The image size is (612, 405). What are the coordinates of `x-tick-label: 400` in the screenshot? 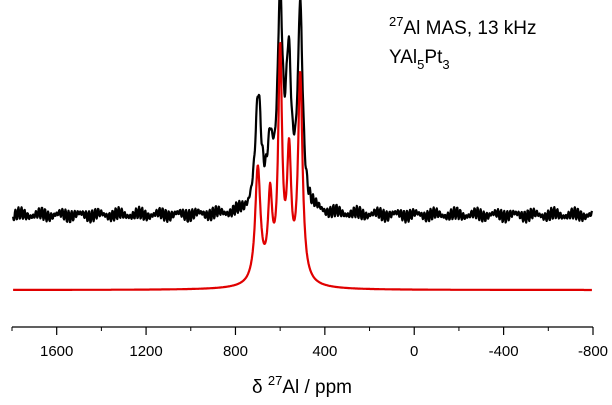 It's located at (324, 351).